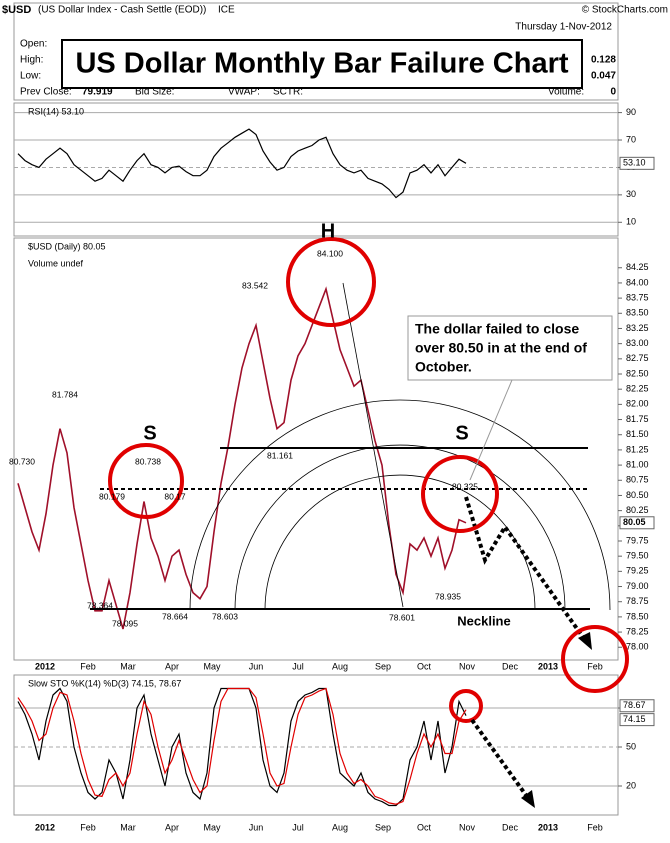 The image size is (670, 843). Describe the element at coordinates (244, 92) in the screenshot. I see `vwap: VWAP:` at that location.